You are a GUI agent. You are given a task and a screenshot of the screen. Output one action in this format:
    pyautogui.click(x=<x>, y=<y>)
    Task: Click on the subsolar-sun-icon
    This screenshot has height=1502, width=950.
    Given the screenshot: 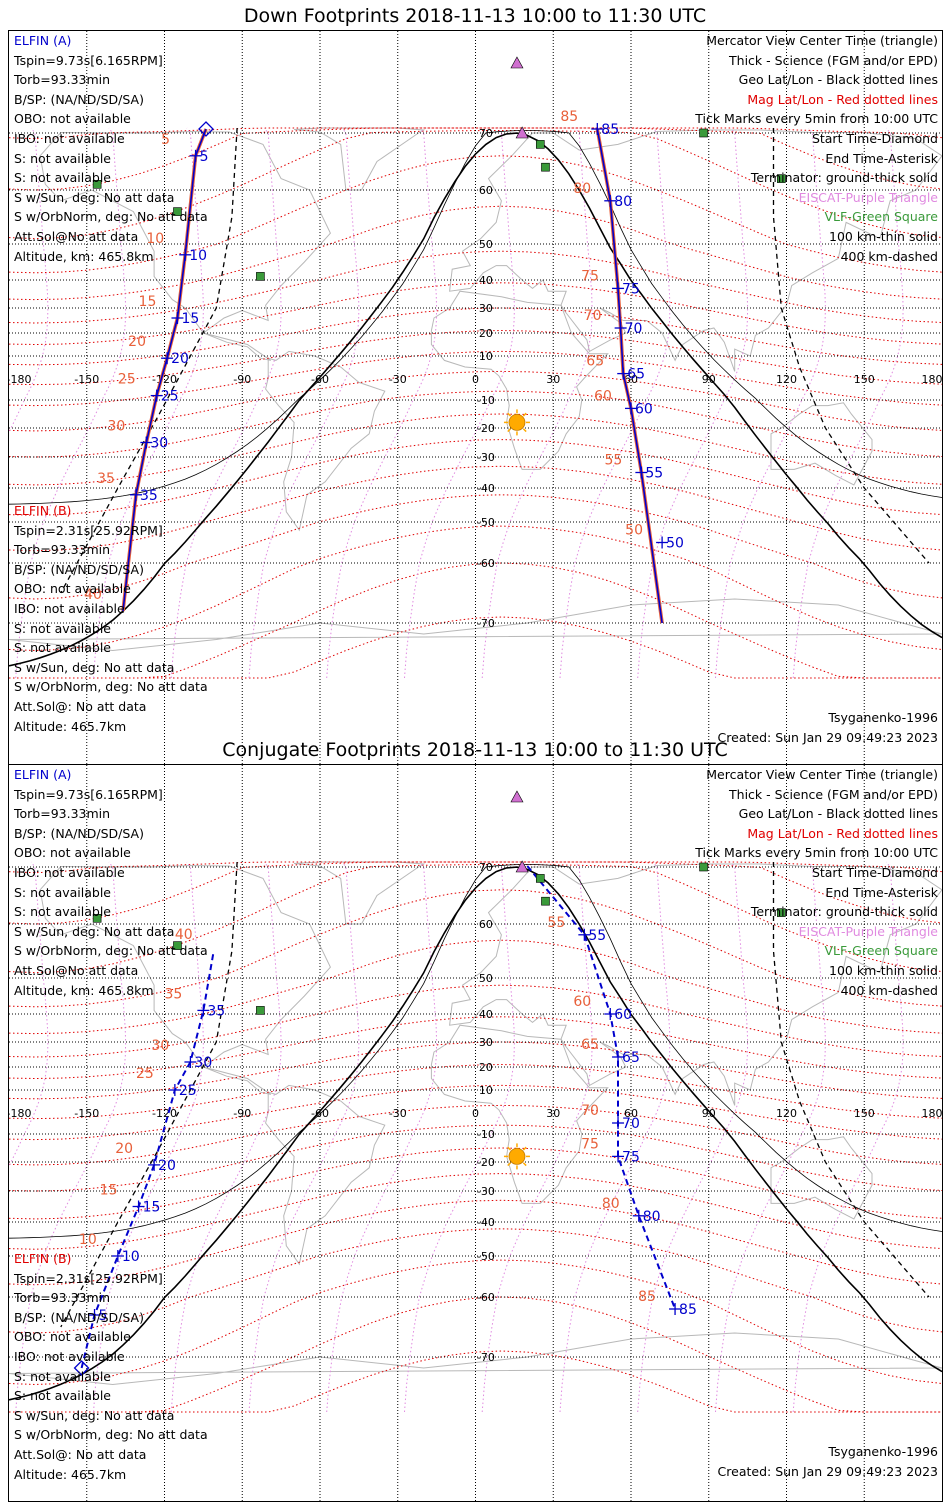 What is the action you would take?
    pyautogui.click(x=517, y=422)
    